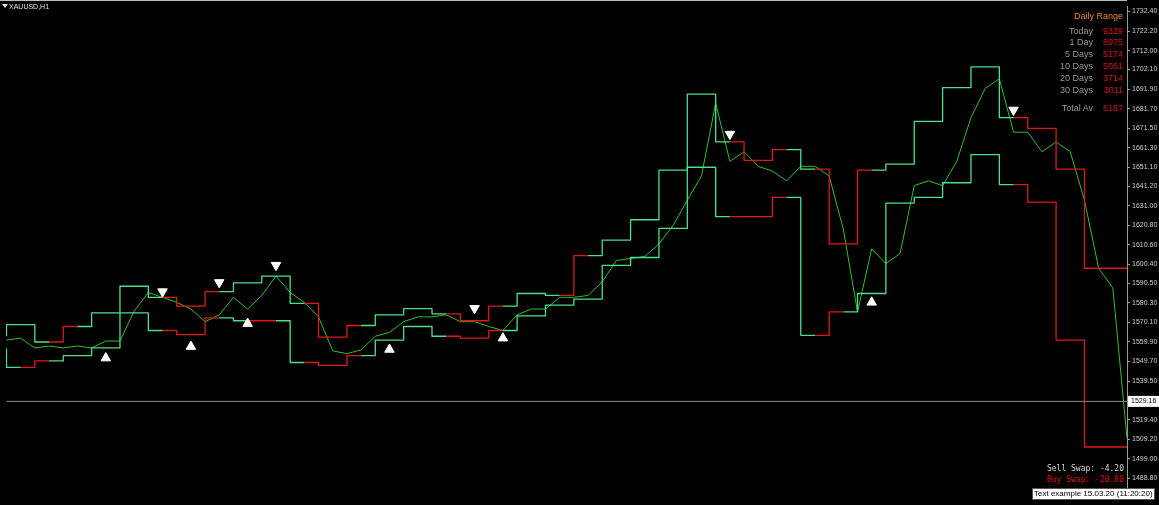 Image resolution: width=1159 pixels, height=505 pixels. What do you see at coordinates (1112, 108) in the screenshot?
I see `annotation: 5187` at bounding box center [1112, 108].